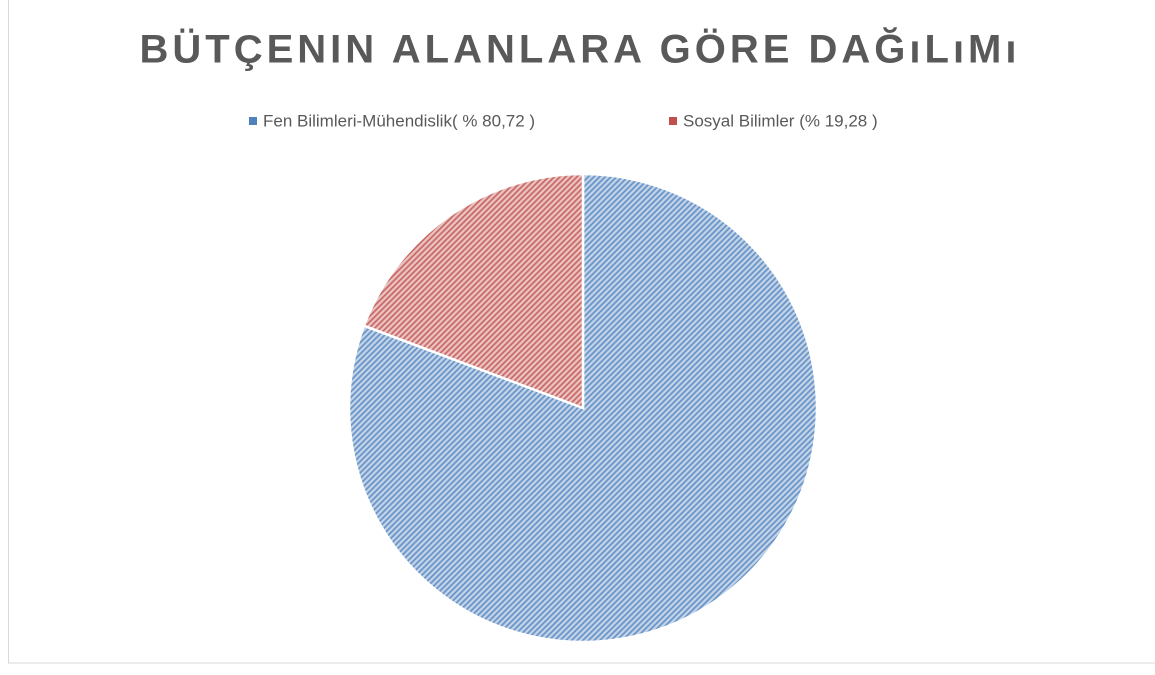  What do you see at coordinates (780, 120) in the screenshot?
I see `legend-label: Sosyal Bilimler (% 19,28 )` at bounding box center [780, 120].